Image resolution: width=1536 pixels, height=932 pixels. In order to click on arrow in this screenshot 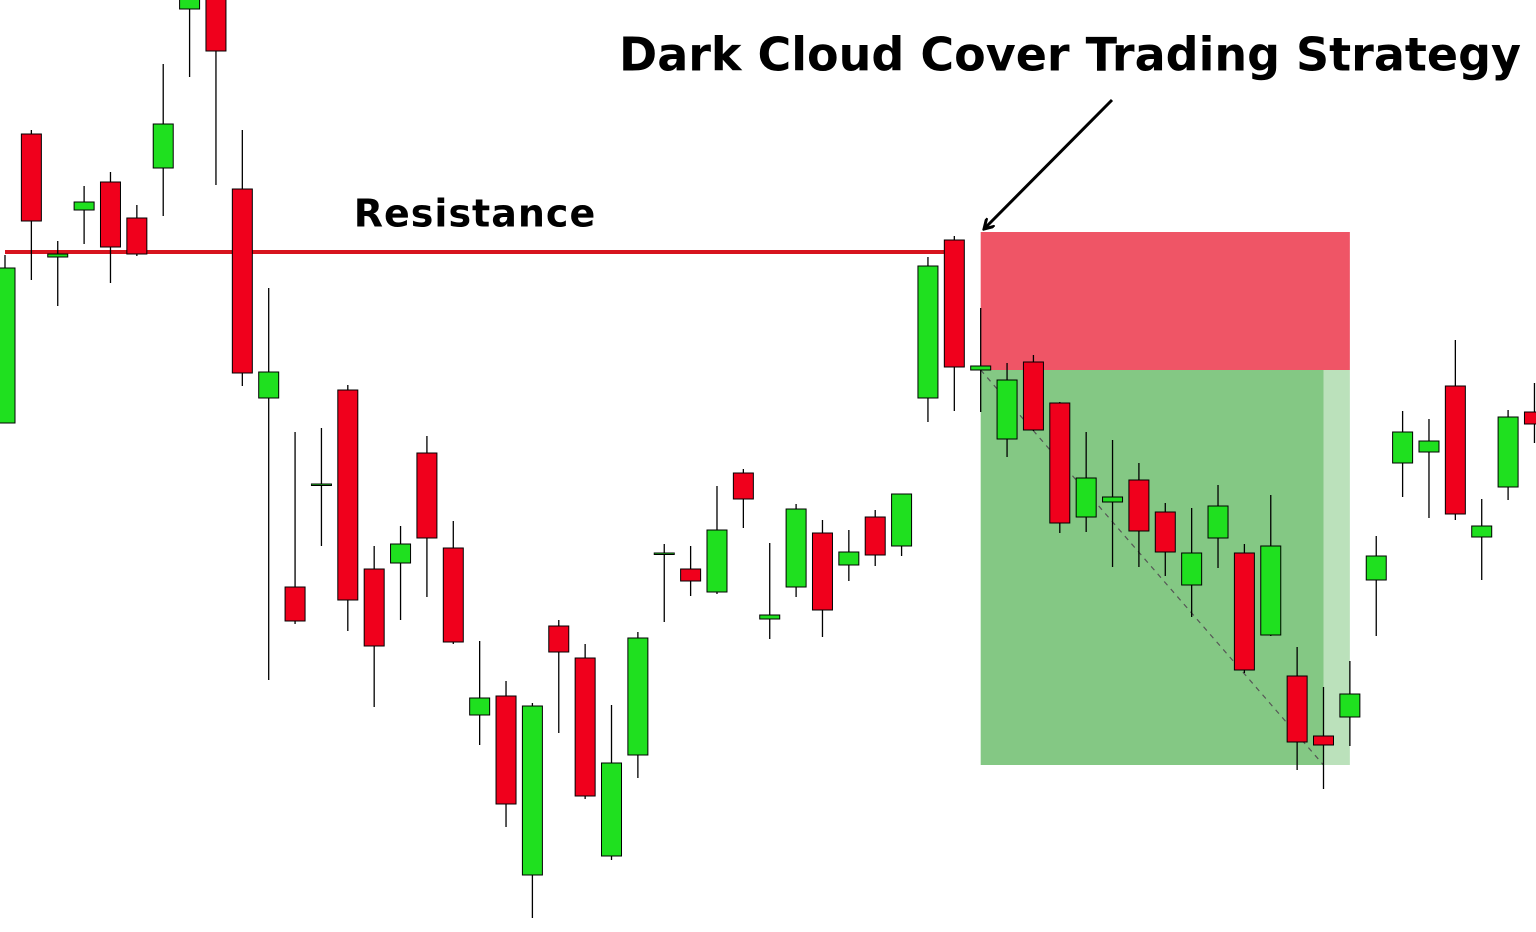, I will do `click(1049, 163)`.